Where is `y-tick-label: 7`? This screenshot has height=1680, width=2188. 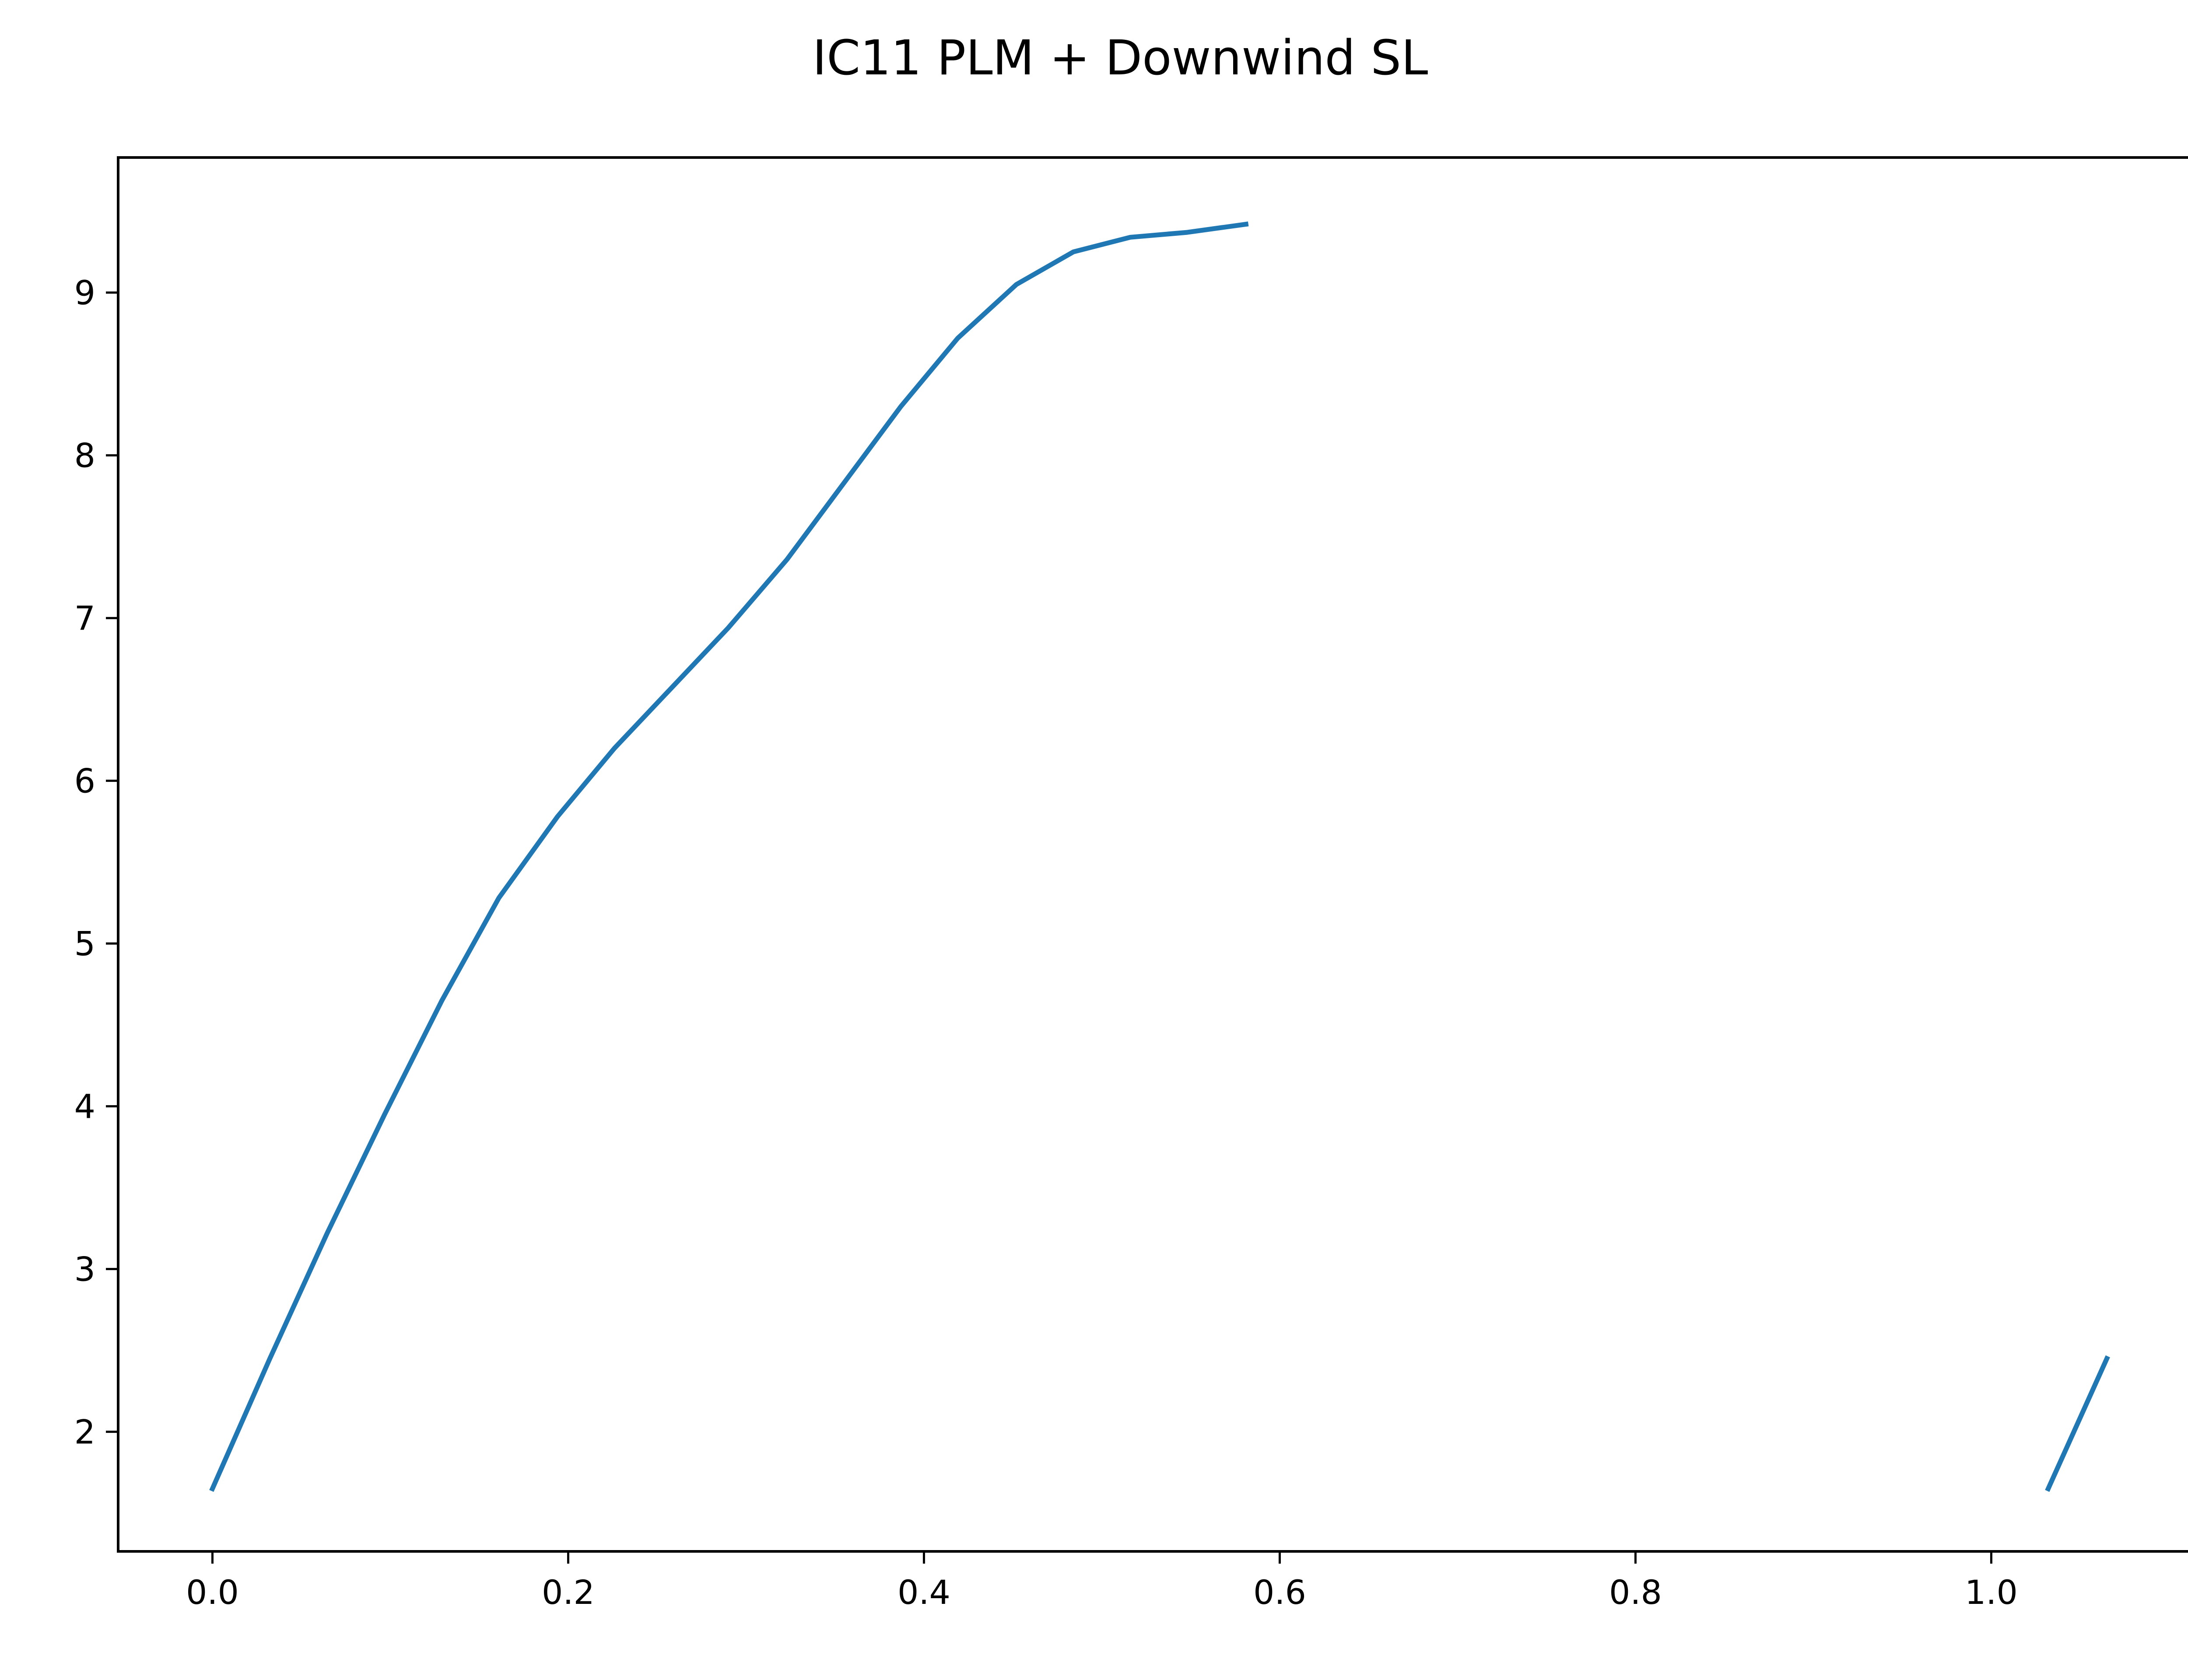 y-tick-label: 7 is located at coordinates (85, 618).